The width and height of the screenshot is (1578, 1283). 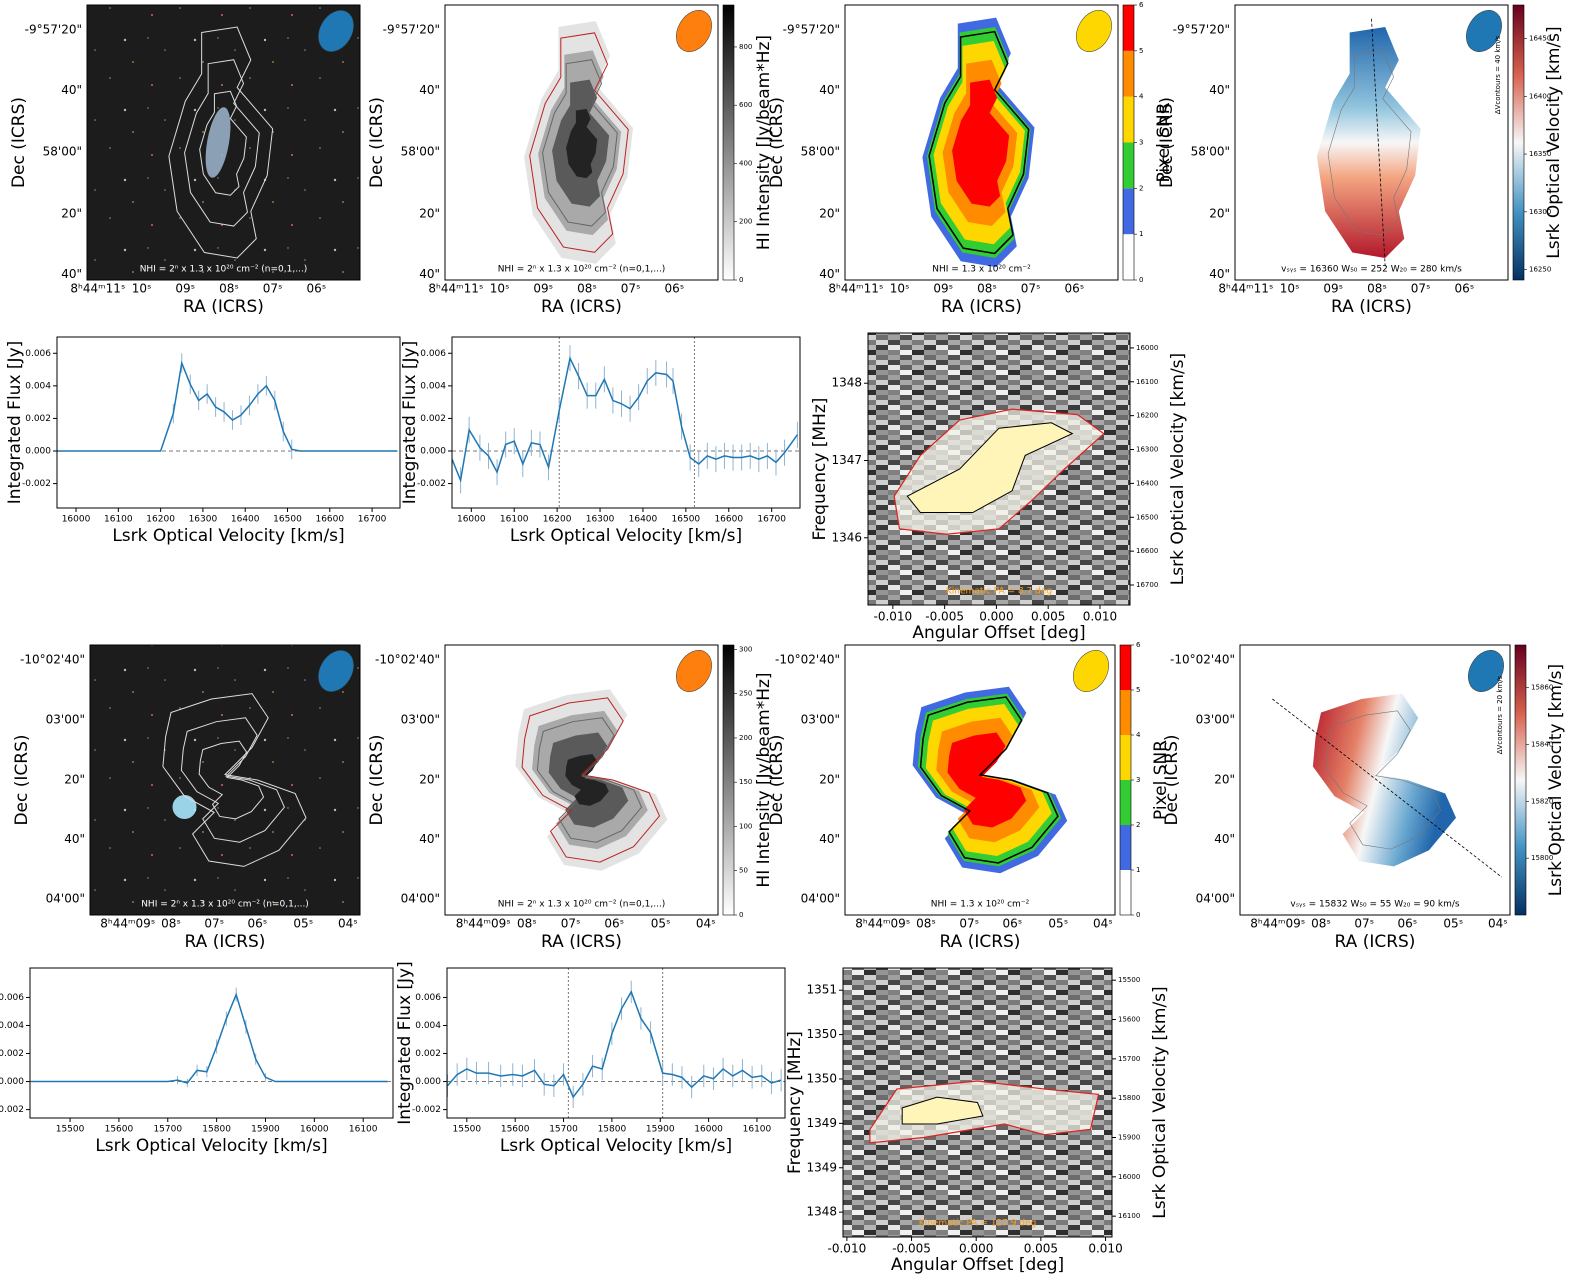 What do you see at coordinates (987, 289) in the screenshot?
I see `x-tick-label: 08ˢ` at bounding box center [987, 289].